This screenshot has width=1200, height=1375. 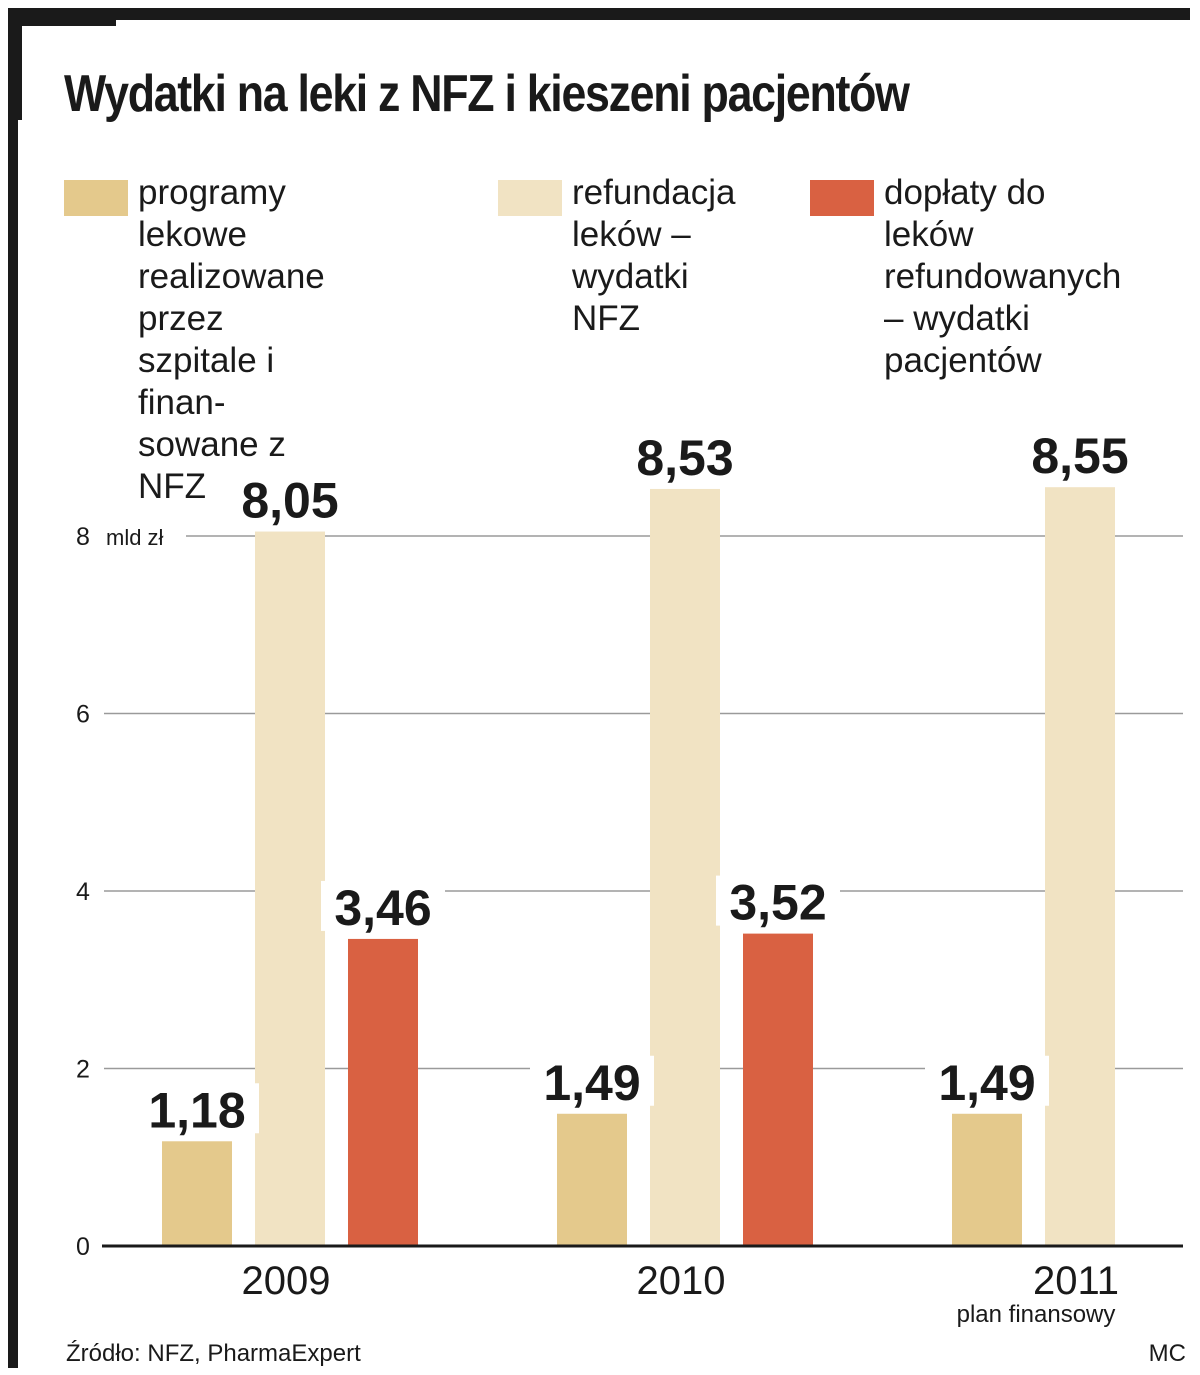 What do you see at coordinates (685, 867) in the screenshot?
I see `bar-2010-s1` at bounding box center [685, 867].